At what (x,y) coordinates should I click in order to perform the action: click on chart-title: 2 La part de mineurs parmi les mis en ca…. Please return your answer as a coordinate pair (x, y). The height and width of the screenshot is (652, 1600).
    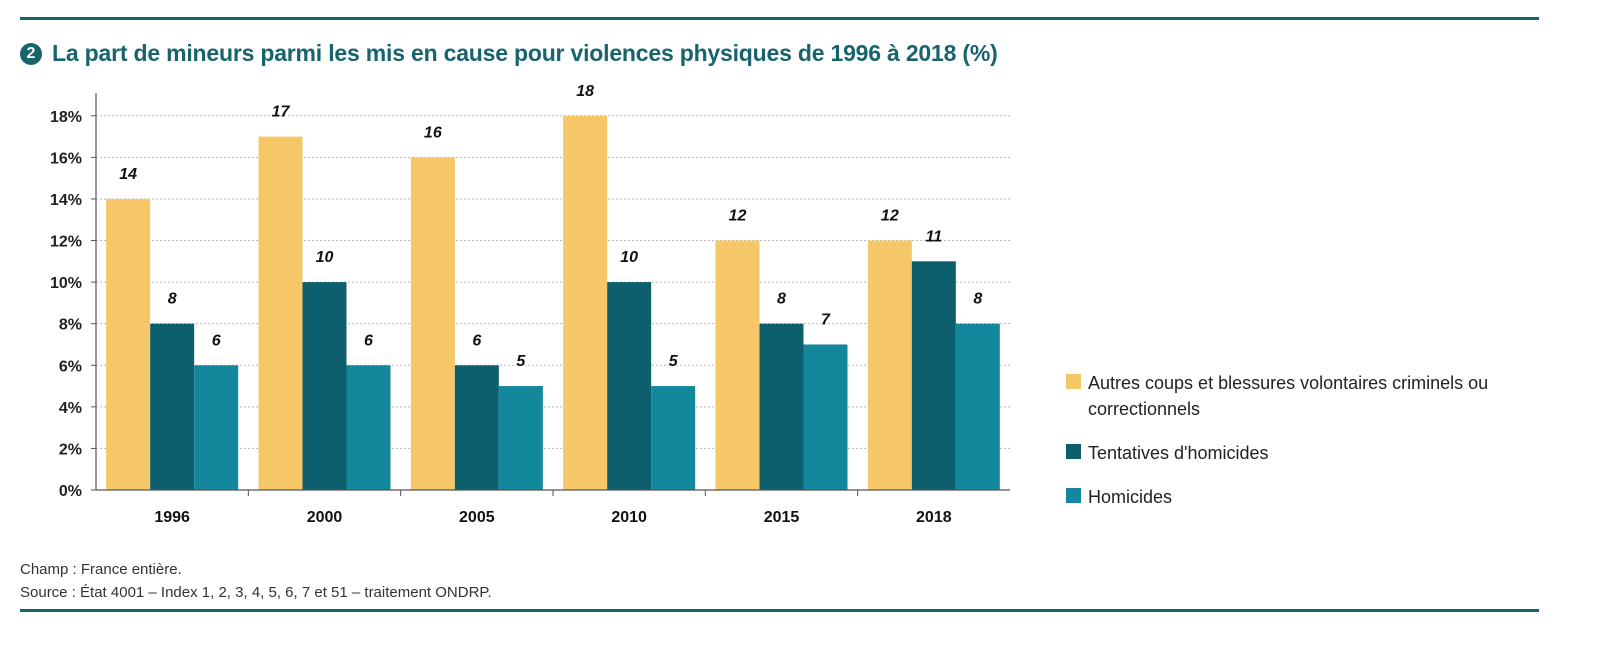
    Looking at the image, I should click on (509, 53).